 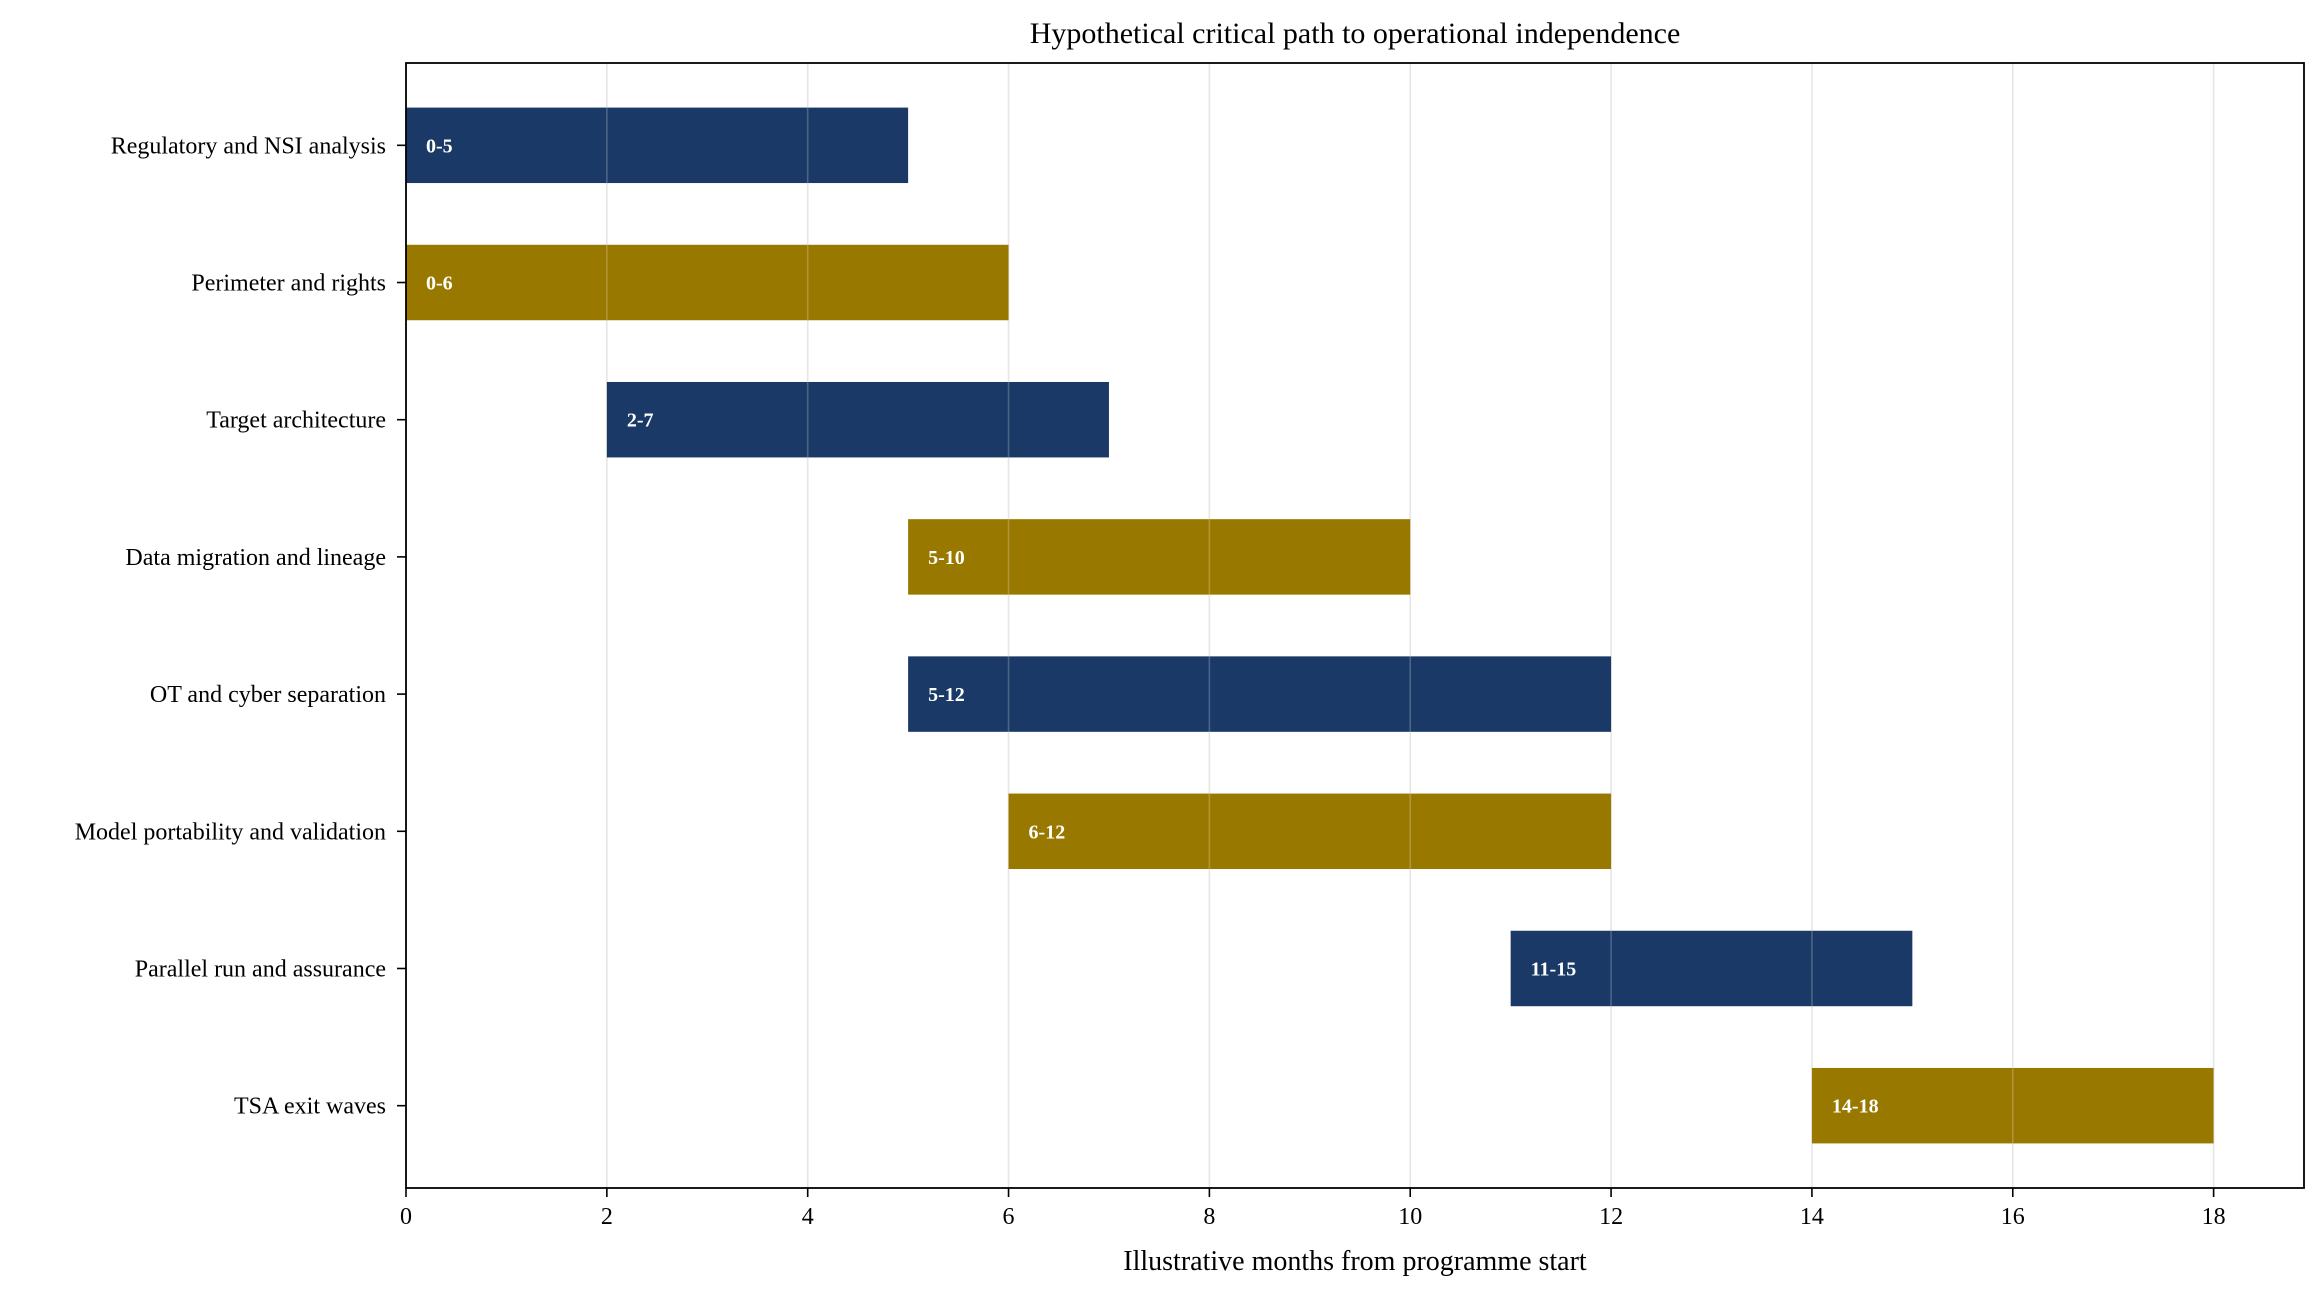 I want to click on bar-data-label: 5-10, so click(x=946, y=558).